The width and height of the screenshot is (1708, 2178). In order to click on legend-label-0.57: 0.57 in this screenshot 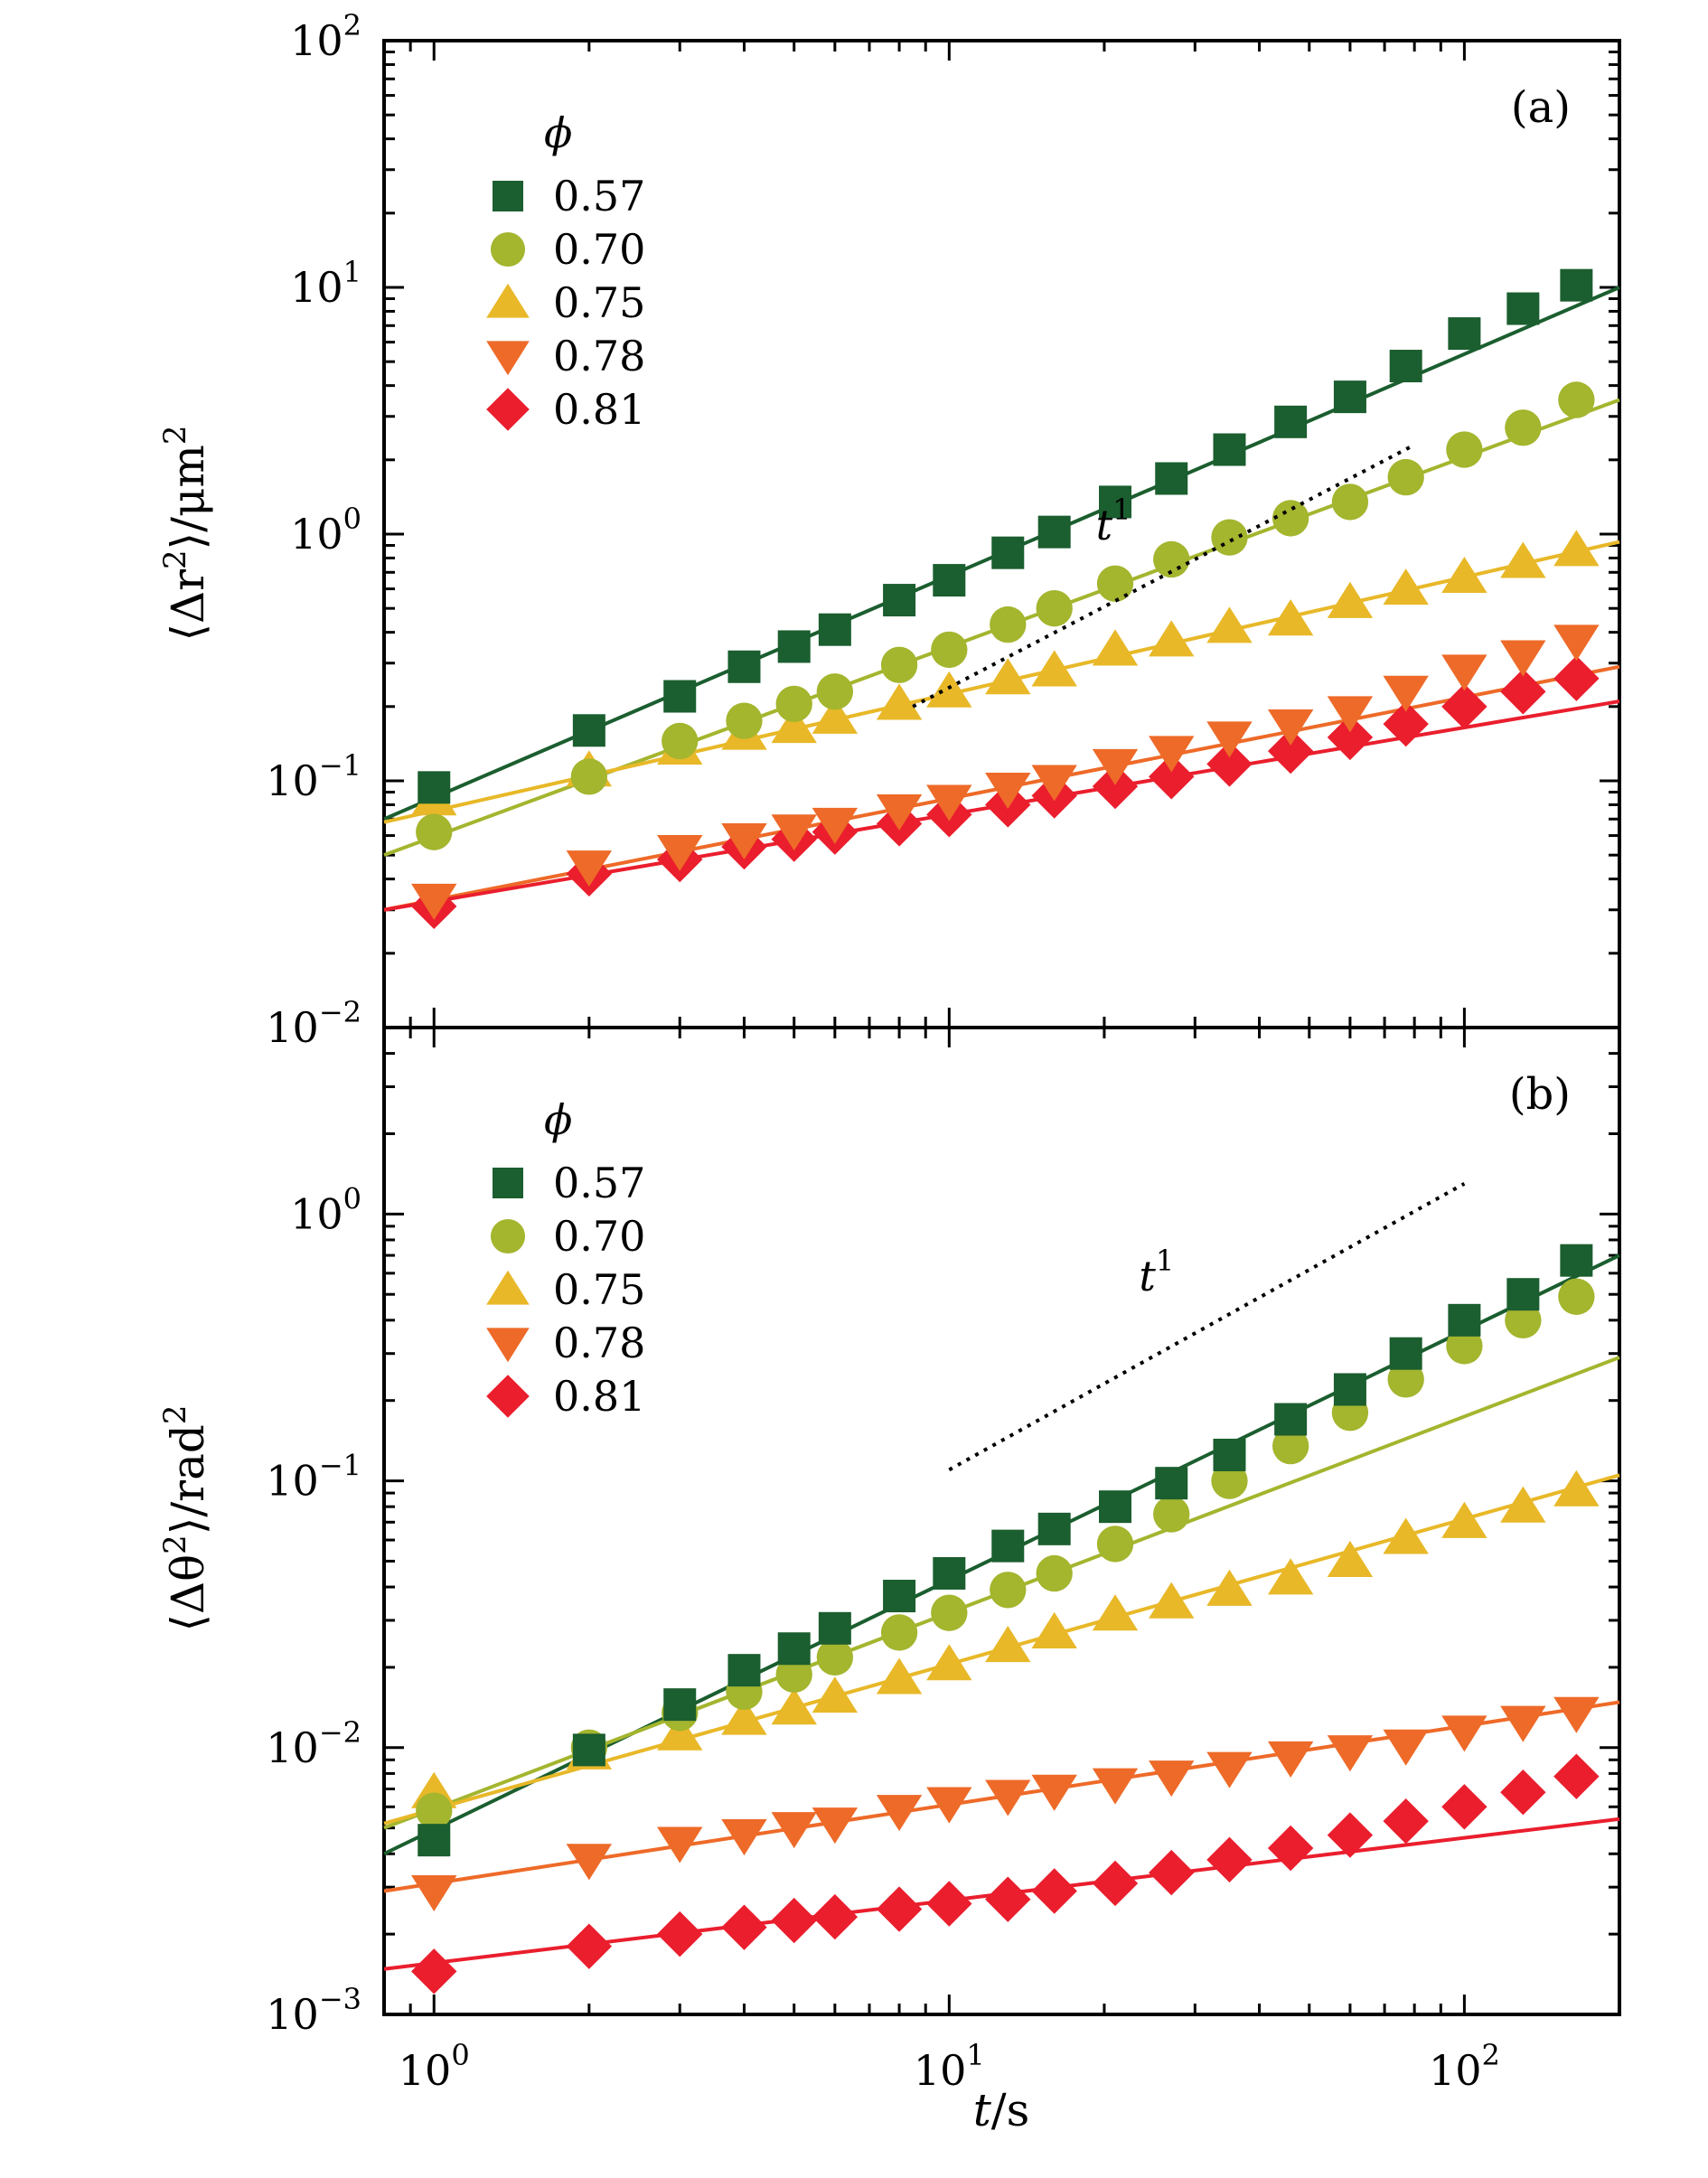, I will do `click(599, 196)`.